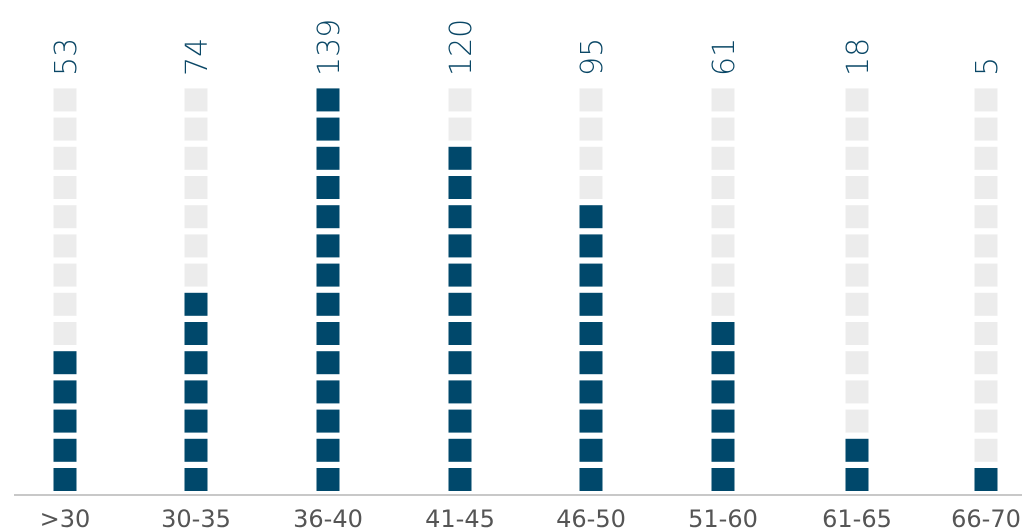 Image resolution: width=1028 pixels, height=532 pixels. What do you see at coordinates (987, 66) in the screenshot?
I see `value-label: 5` at bounding box center [987, 66].